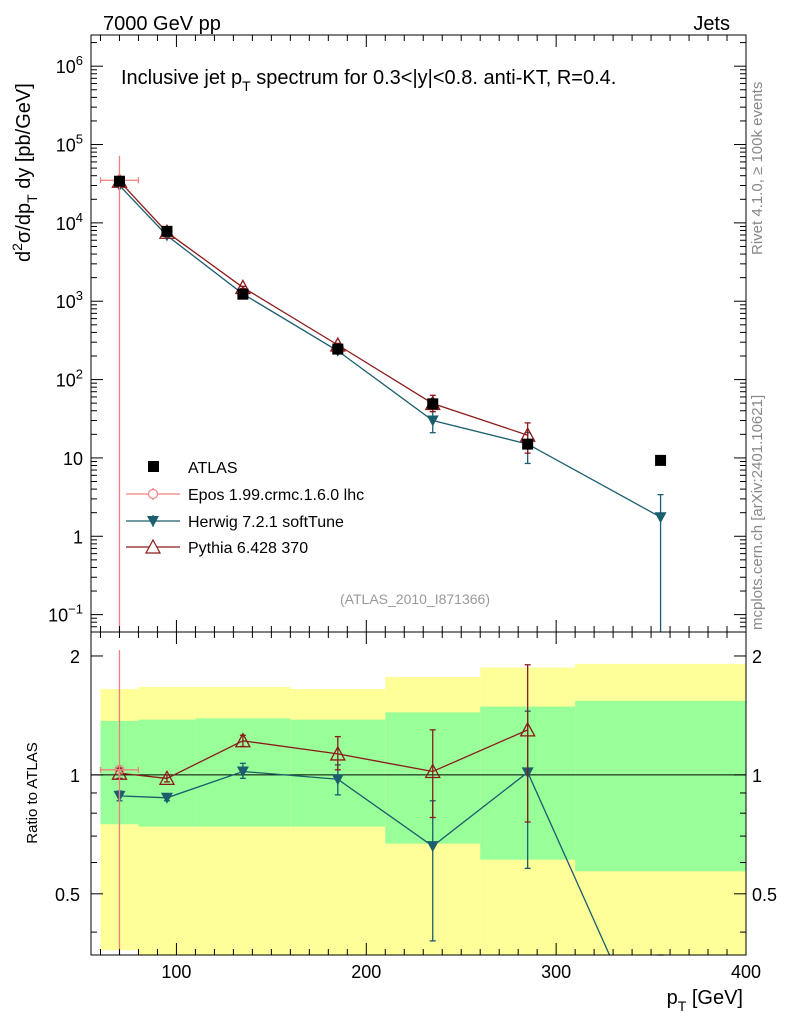 This screenshot has height=1024, width=786. What do you see at coordinates (757, 657) in the screenshot?
I see `ratio-y-tick-label-right: 2` at bounding box center [757, 657].